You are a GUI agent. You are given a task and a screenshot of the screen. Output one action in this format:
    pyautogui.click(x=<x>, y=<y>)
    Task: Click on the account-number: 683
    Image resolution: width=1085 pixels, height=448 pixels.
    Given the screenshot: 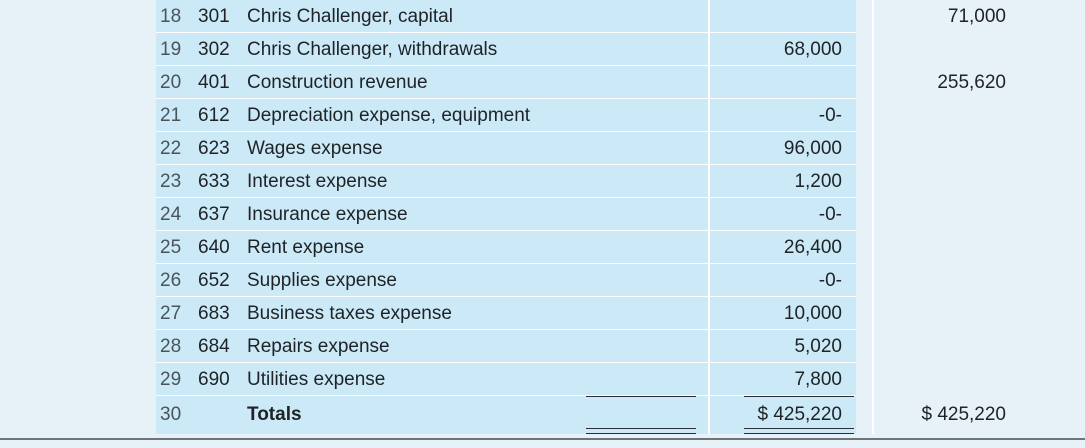 What is the action you would take?
    pyautogui.click(x=214, y=313)
    